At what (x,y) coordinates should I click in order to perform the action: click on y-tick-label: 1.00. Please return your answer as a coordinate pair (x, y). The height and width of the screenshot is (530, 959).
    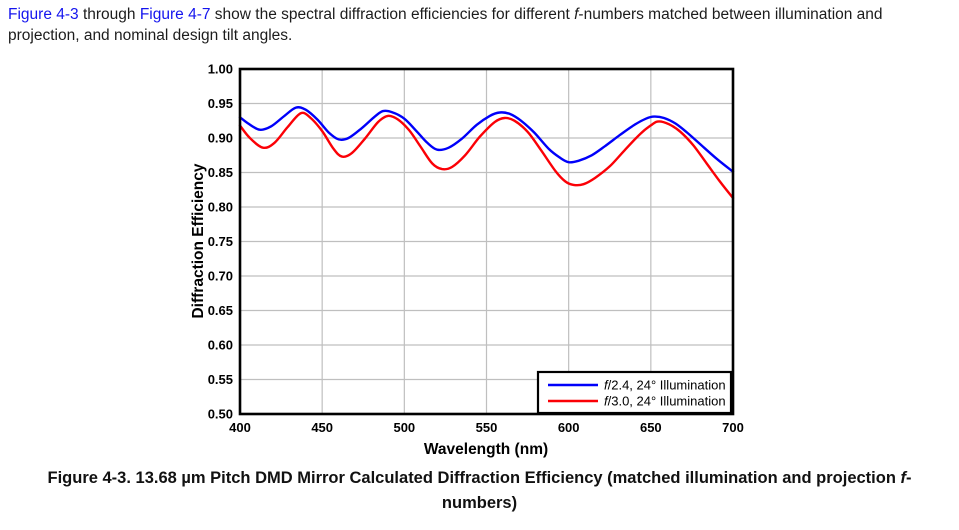
    Looking at the image, I should click on (220, 69).